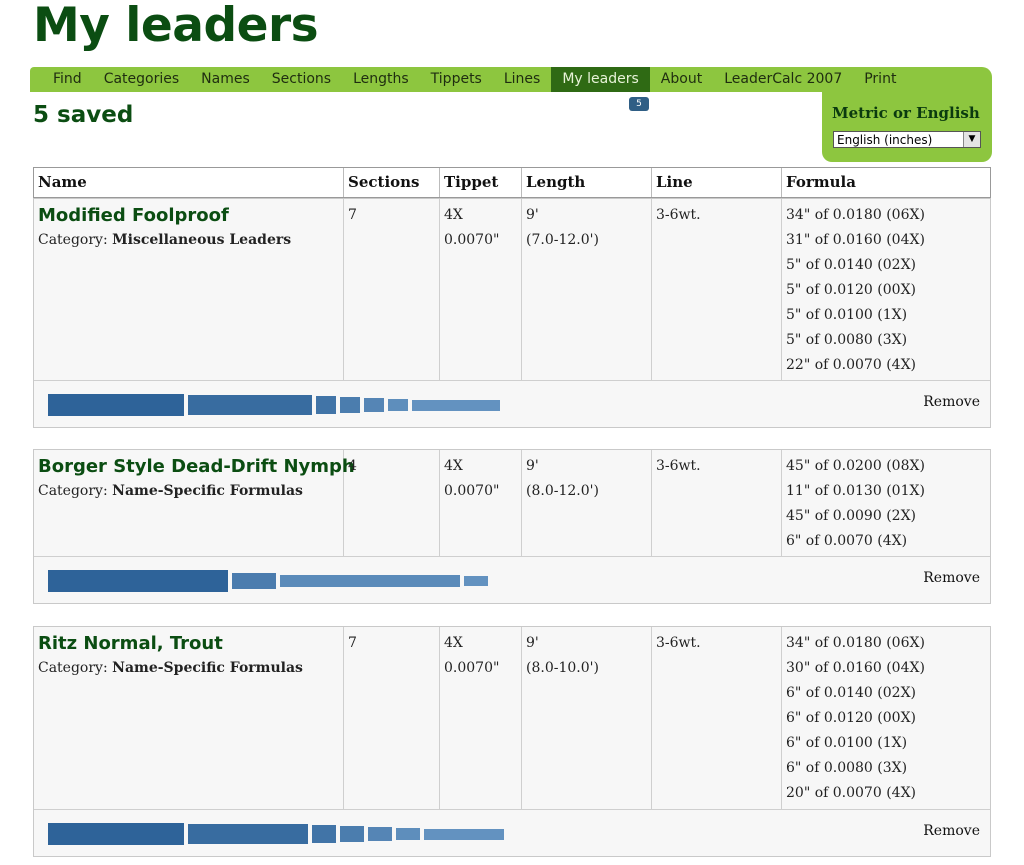 This screenshot has height=865, width=1024. What do you see at coordinates (851, 718) in the screenshot?
I see `formula-line: 6" of 0.0120 (00X)` at bounding box center [851, 718].